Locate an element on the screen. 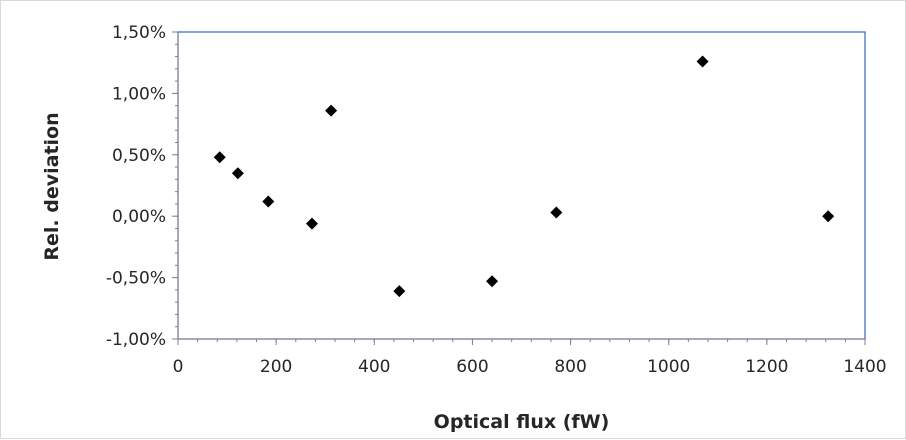  x-tick-label: 0 is located at coordinates (178, 367).